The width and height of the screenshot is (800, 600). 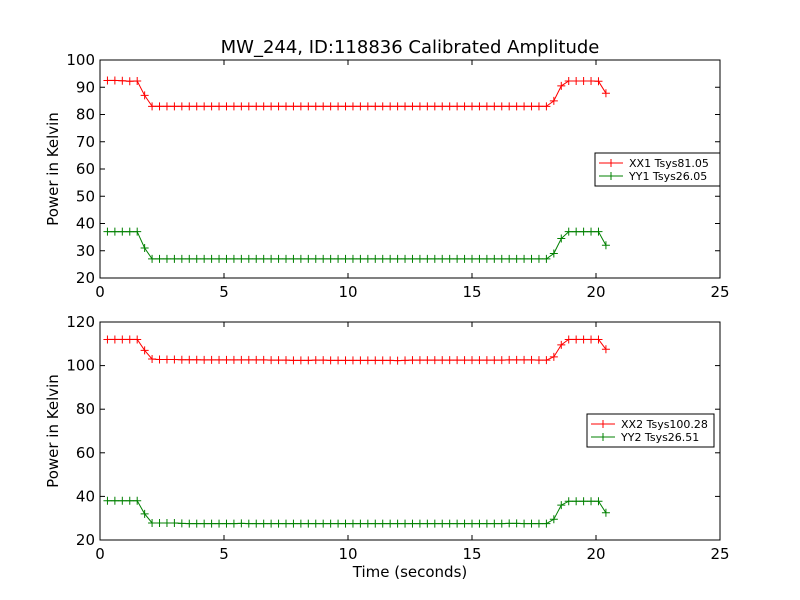 I want to click on legend-label: YY1 Tsys26.05, so click(x=667, y=176).